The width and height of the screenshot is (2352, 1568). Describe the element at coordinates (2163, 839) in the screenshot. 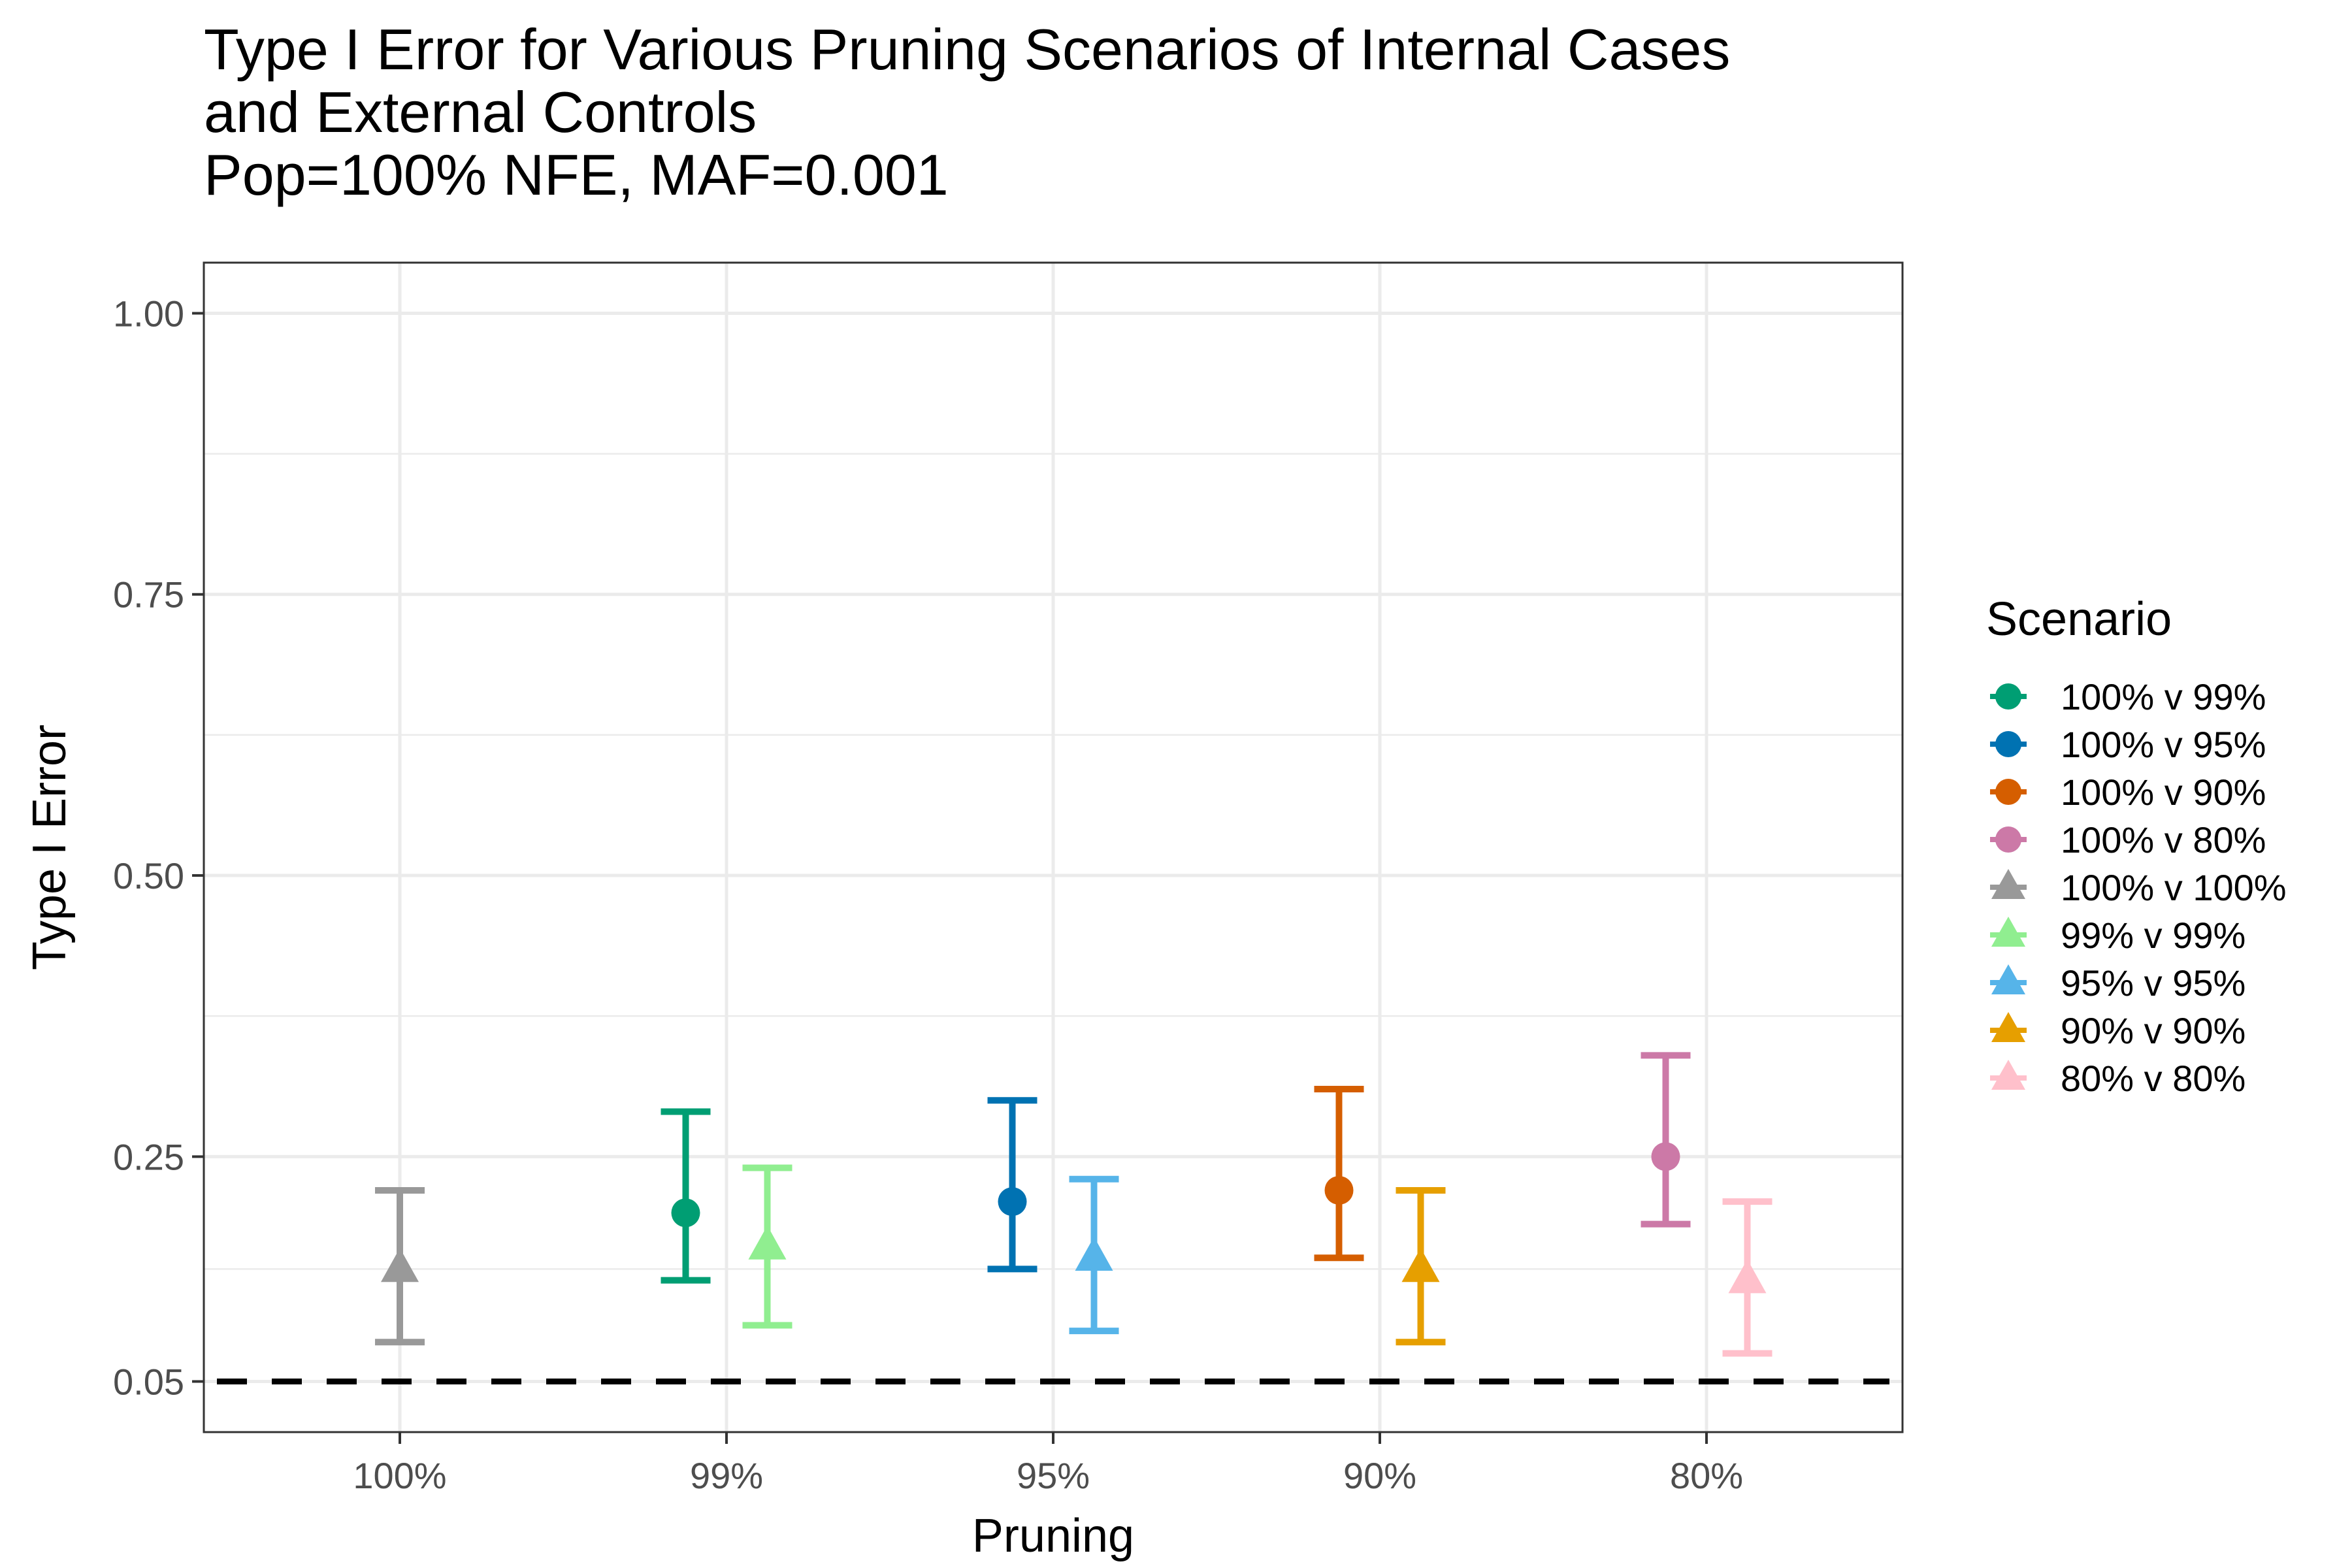

I see `legend-label: 100% v 80%` at that location.